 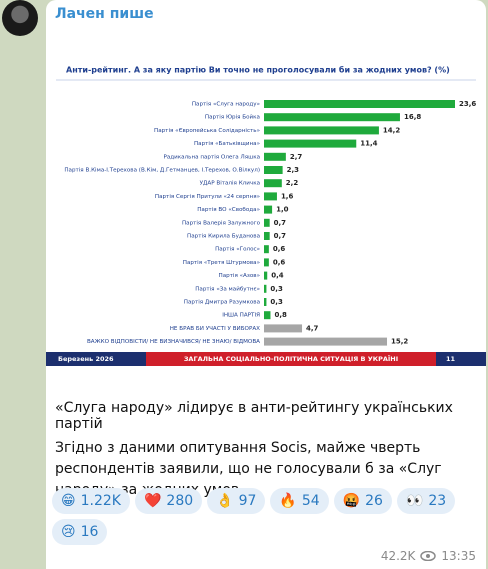 What do you see at coordinates (68, 501) in the screenshot?
I see `reaction-emoji: 😁` at bounding box center [68, 501].